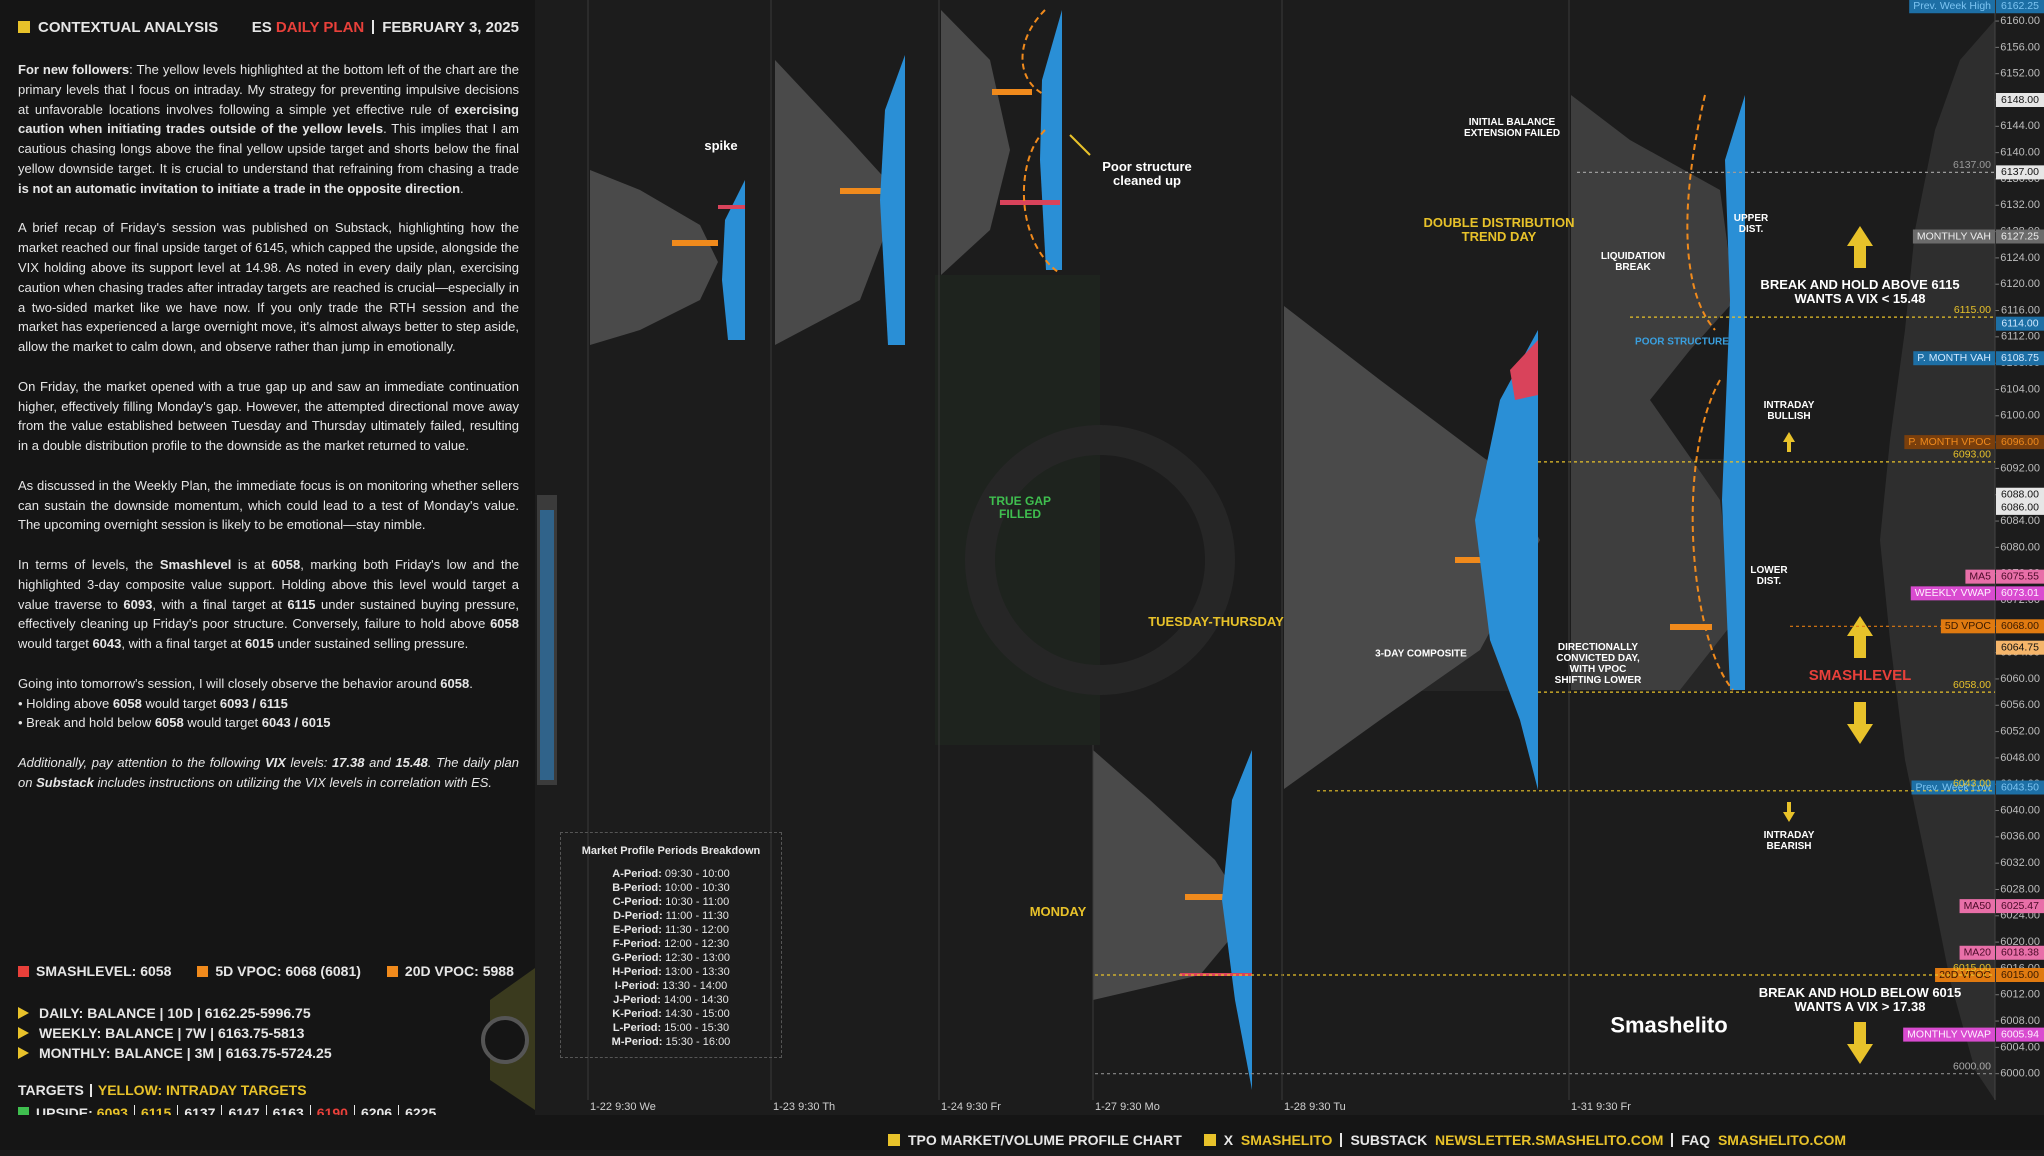 The image size is (2044, 1156). Describe the element at coordinates (2020, 576) in the screenshot. I see `level-value: 6075.55` at that location.